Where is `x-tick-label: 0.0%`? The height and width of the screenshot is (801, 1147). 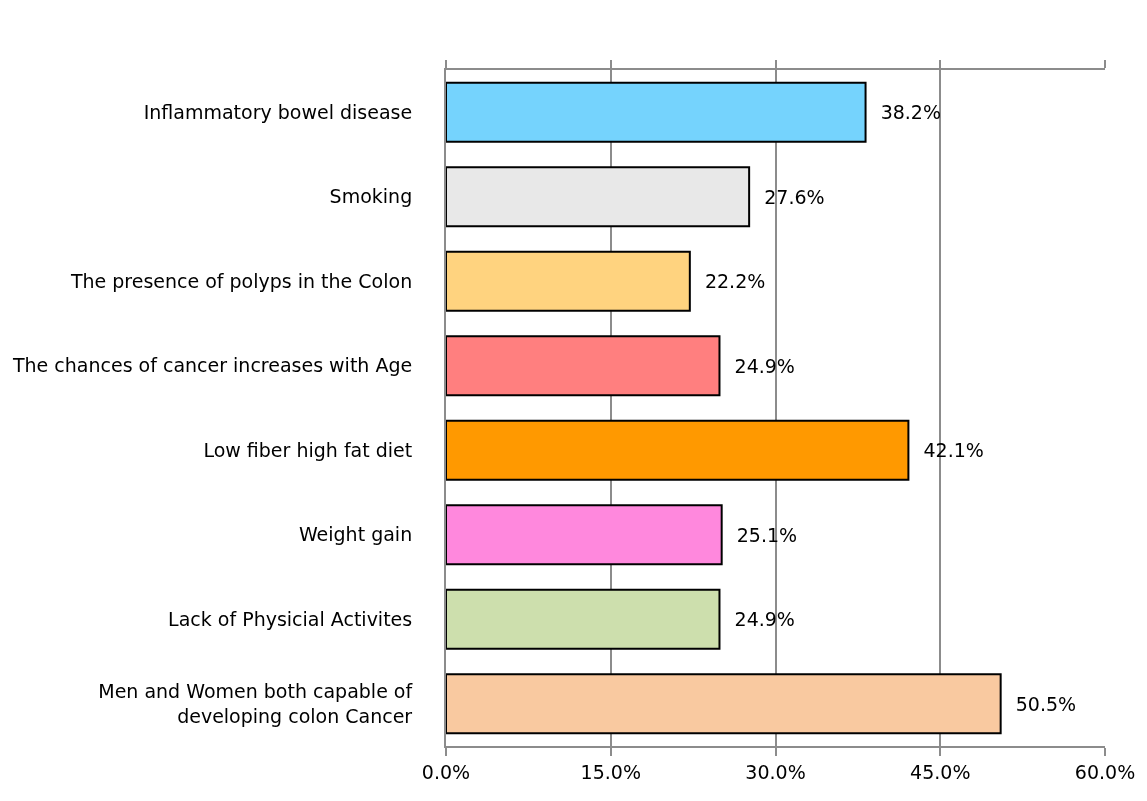
x-tick-label: 0.0% is located at coordinates (446, 771).